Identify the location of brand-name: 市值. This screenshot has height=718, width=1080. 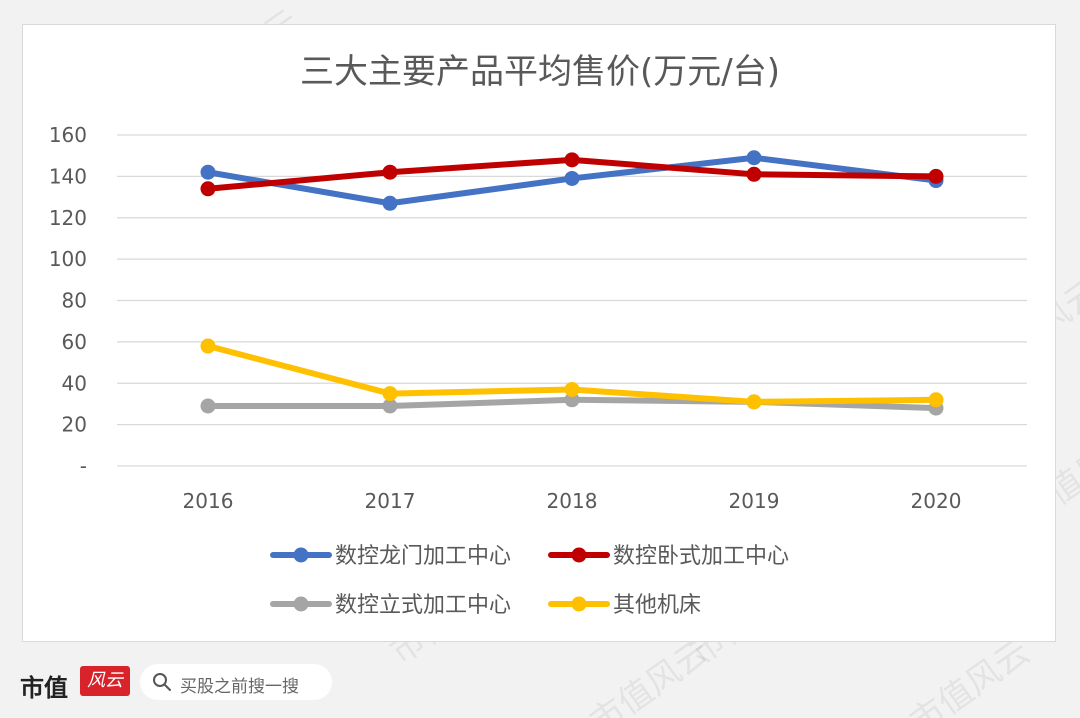
(44, 688).